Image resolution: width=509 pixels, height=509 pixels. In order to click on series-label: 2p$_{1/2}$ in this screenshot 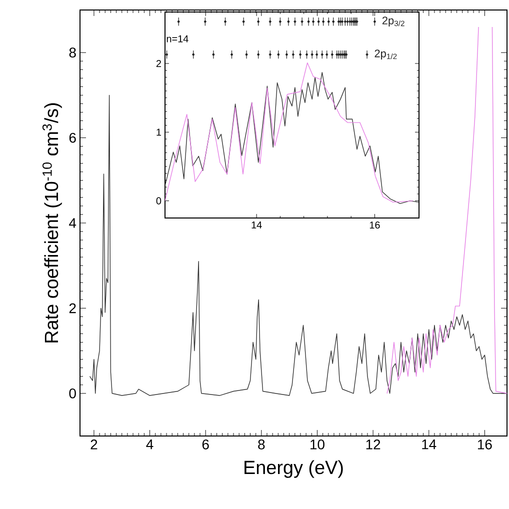, I will do `click(385, 55)`.